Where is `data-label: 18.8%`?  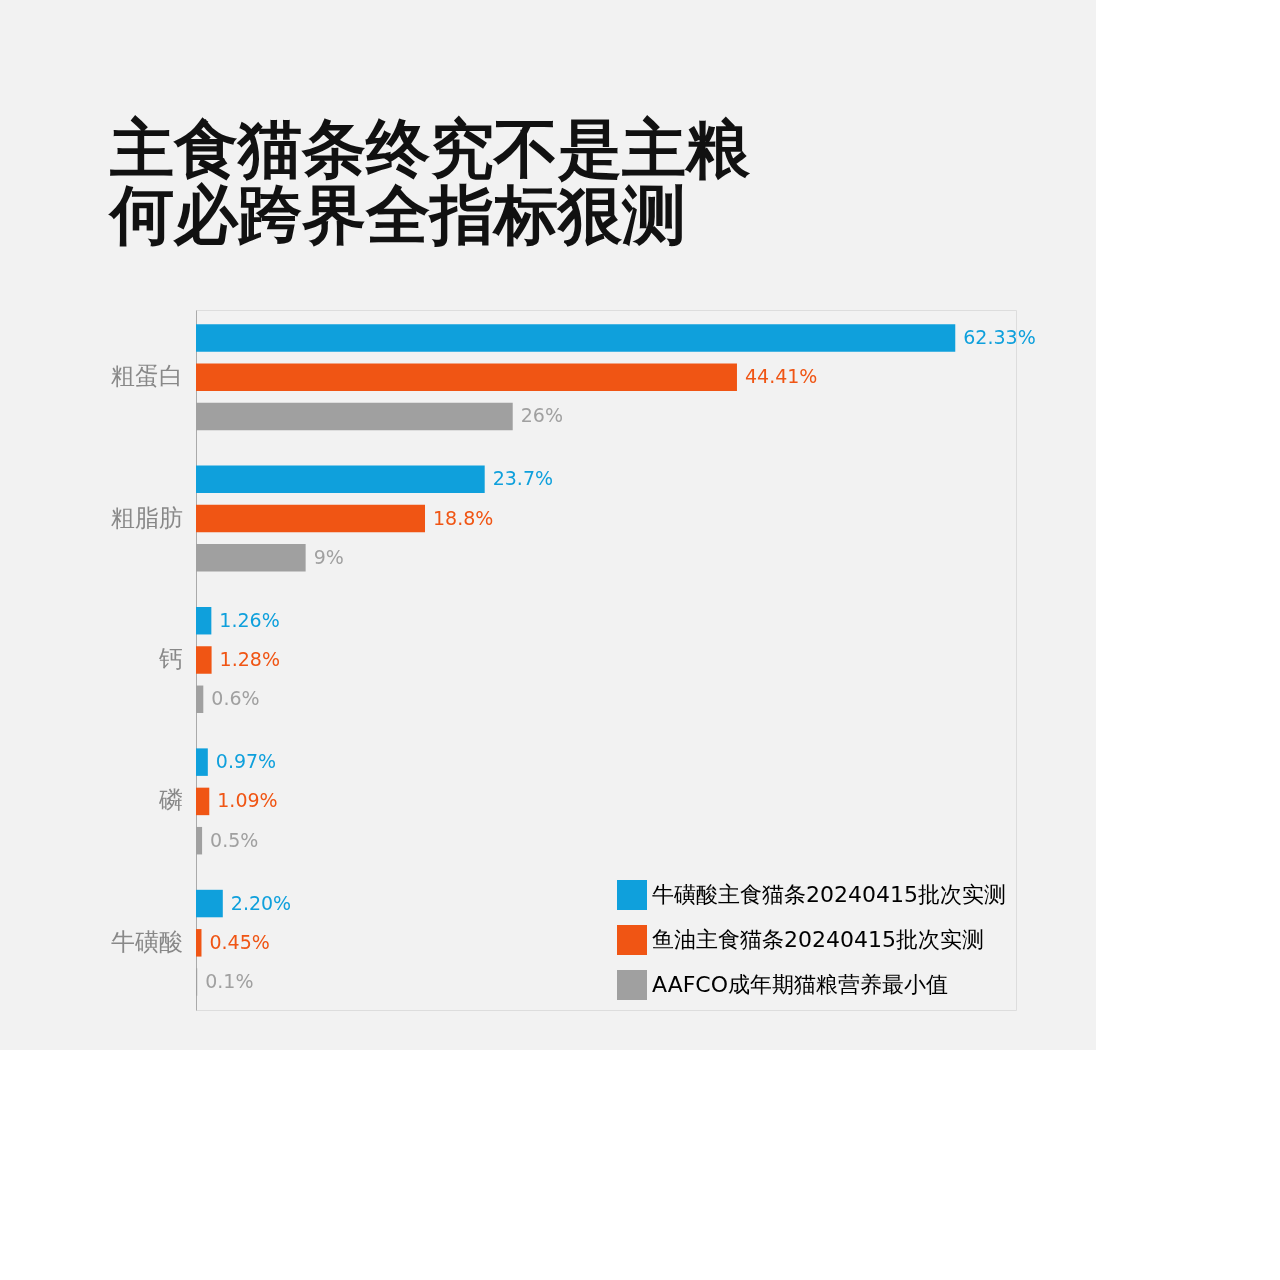 data-label: 18.8% is located at coordinates (463, 517).